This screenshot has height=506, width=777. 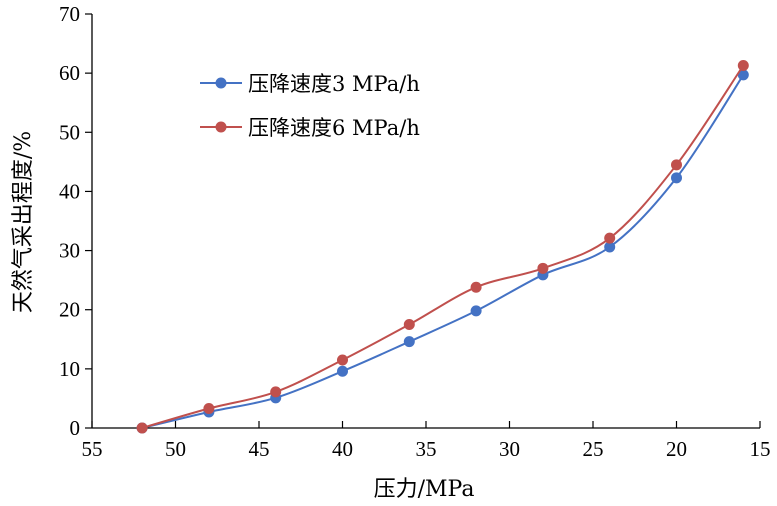 What do you see at coordinates (76, 221) in the screenshot?
I see `y-axis: 0 10 20 30 40 50 60 70` at bounding box center [76, 221].